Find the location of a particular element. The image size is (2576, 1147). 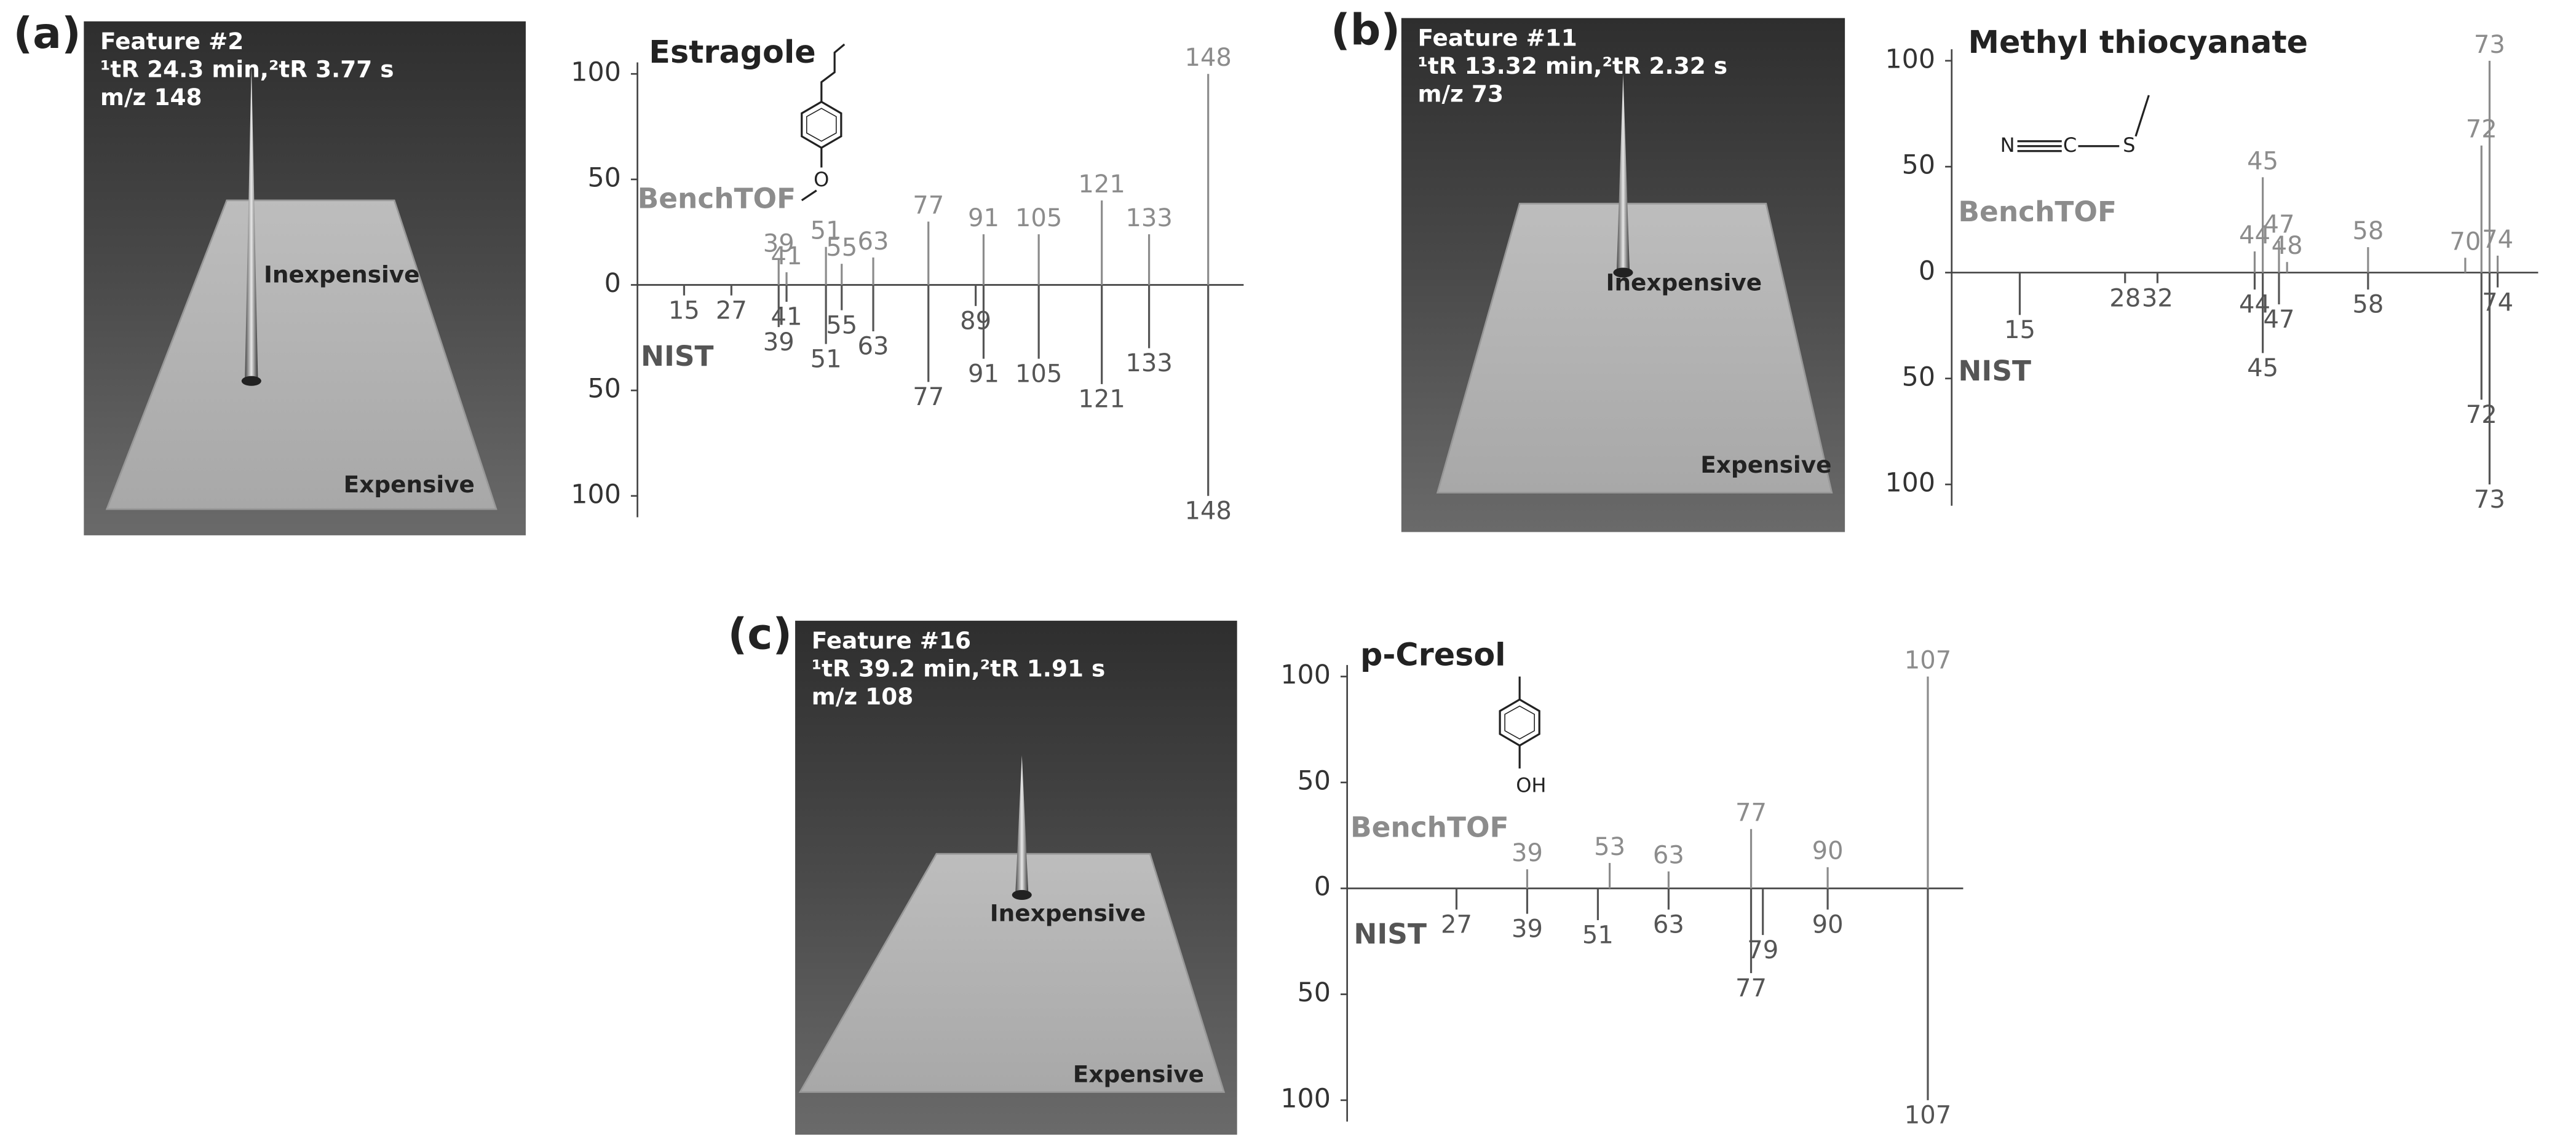

panel-label: (a) is located at coordinates (47, 33).